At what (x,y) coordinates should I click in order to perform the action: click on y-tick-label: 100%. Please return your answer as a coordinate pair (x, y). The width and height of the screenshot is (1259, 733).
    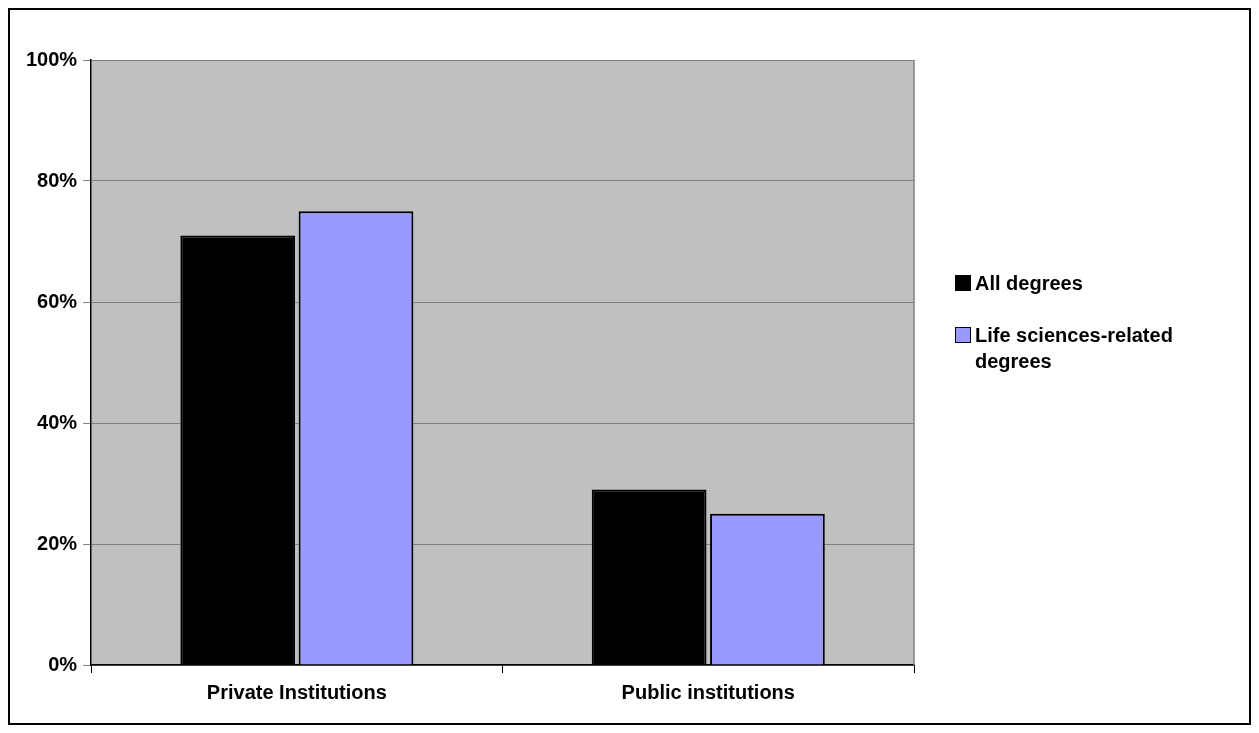
    Looking at the image, I should click on (52, 58).